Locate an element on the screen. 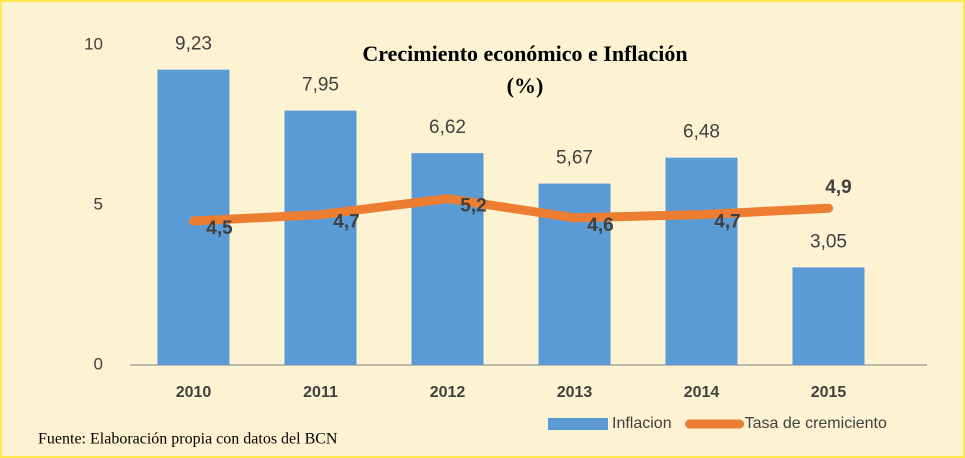 The image size is (965, 458). x-tick-label: 2014 is located at coordinates (702, 392).